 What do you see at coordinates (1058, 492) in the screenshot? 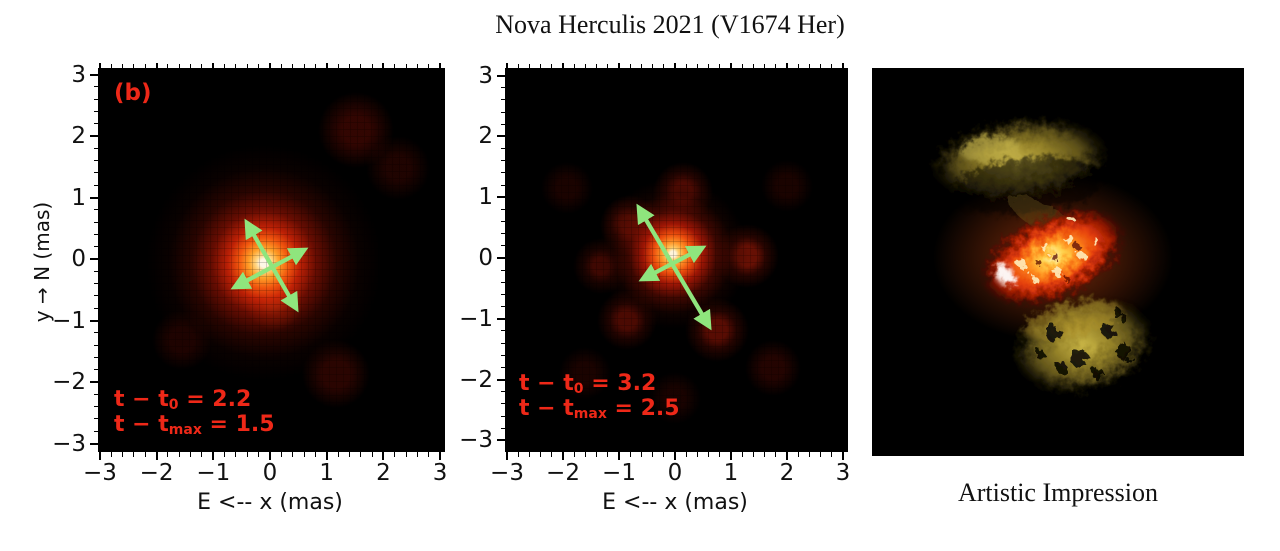
I see `artistic-impression-caption: Artistic Impression` at bounding box center [1058, 492].